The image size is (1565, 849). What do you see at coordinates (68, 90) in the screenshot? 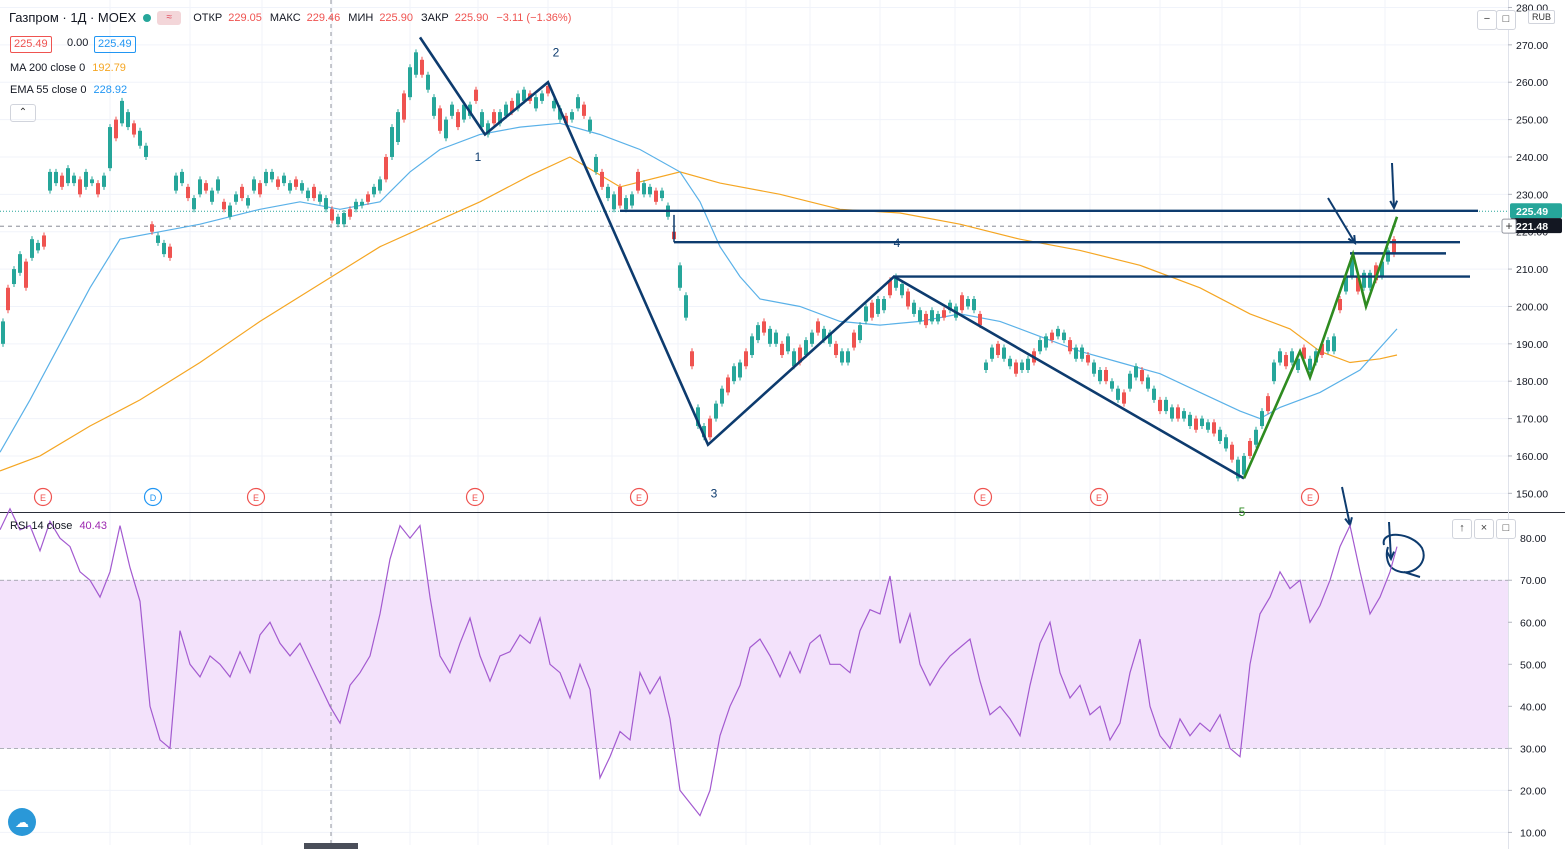
I see `ema-legend: EMA 55 close 0 228.92` at bounding box center [68, 90].